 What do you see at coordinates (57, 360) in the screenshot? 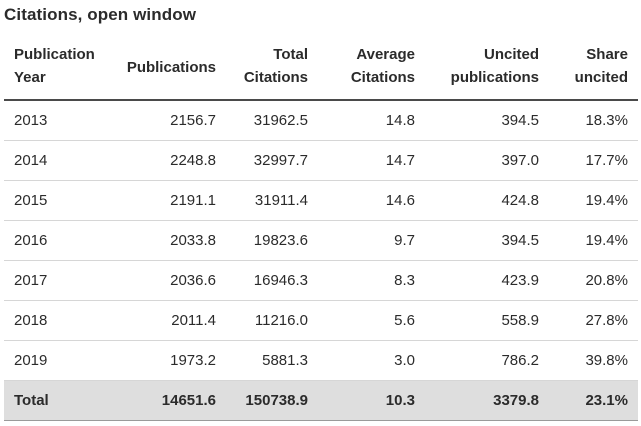
I see `cell-year: 2019` at bounding box center [57, 360].